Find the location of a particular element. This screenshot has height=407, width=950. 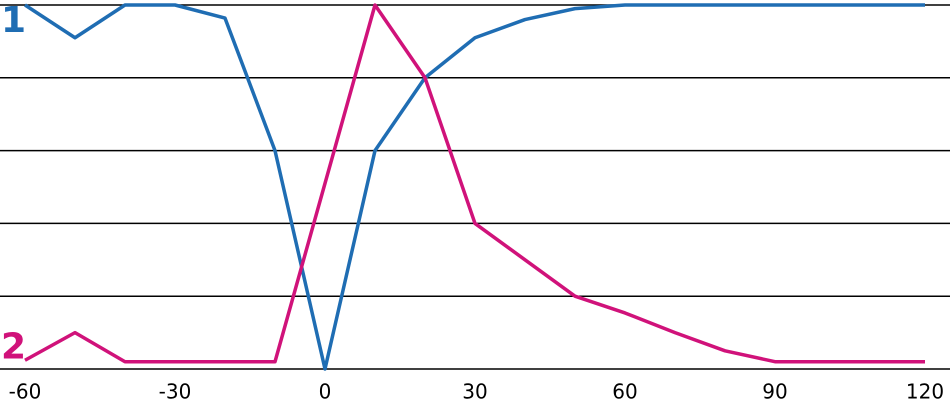

x-tick-label: -60 is located at coordinates (25, 392).